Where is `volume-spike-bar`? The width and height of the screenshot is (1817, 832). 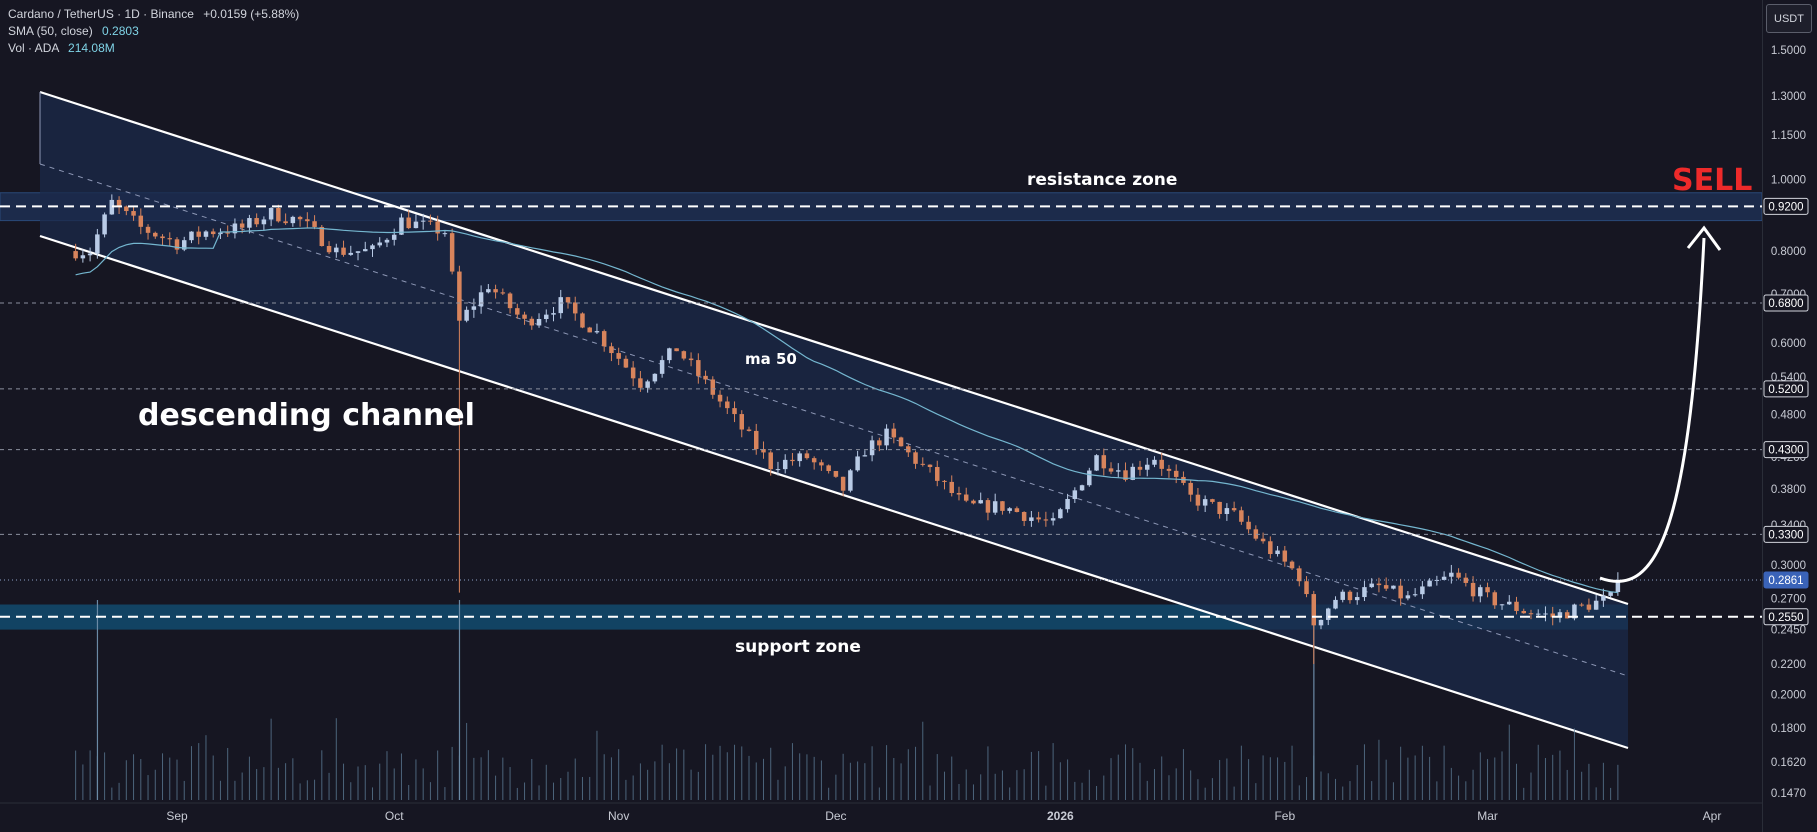 volume-spike-bar is located at coordinates (1314, 700).